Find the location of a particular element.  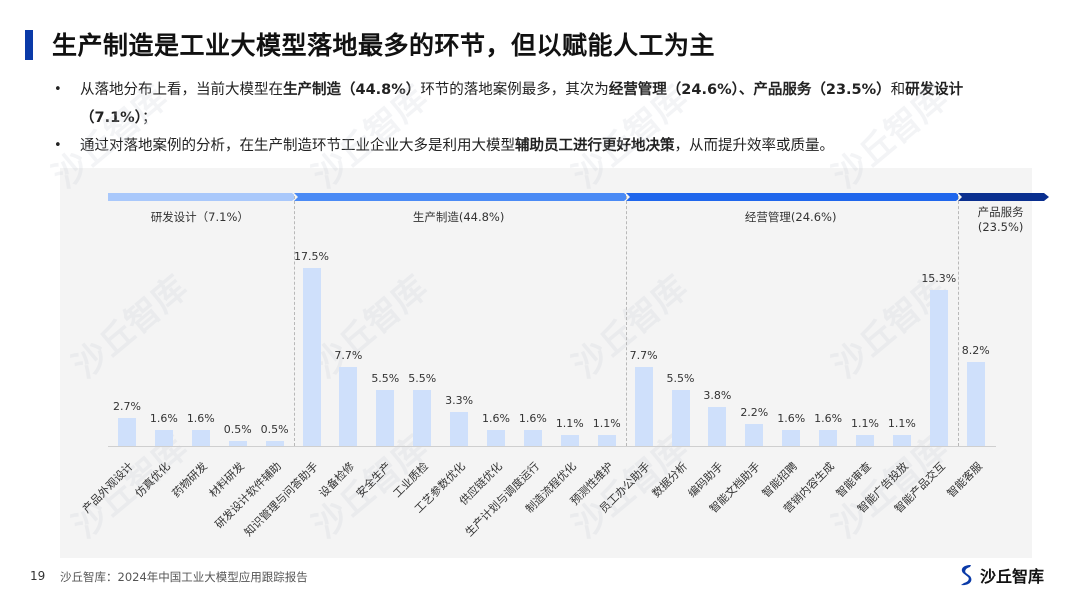

body-text: ； is located at coordinates (149, 118).